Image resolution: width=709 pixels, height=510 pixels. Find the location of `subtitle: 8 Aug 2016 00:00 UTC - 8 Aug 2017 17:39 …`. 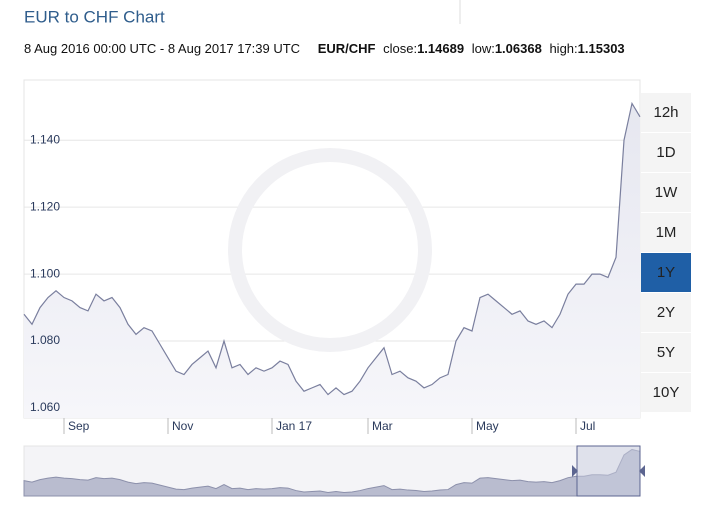

subtitle: 8 Aug 2016 00:00 UTC - 8 Aug 2017 17:39 … is located at coordinates (324, 48).